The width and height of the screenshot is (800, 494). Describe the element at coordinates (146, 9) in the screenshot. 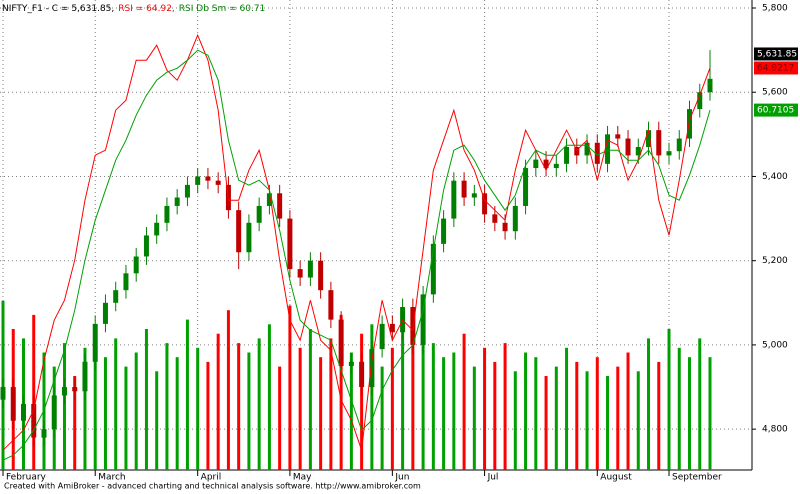

I see `title-part: RSI = 64.92,` at that location.